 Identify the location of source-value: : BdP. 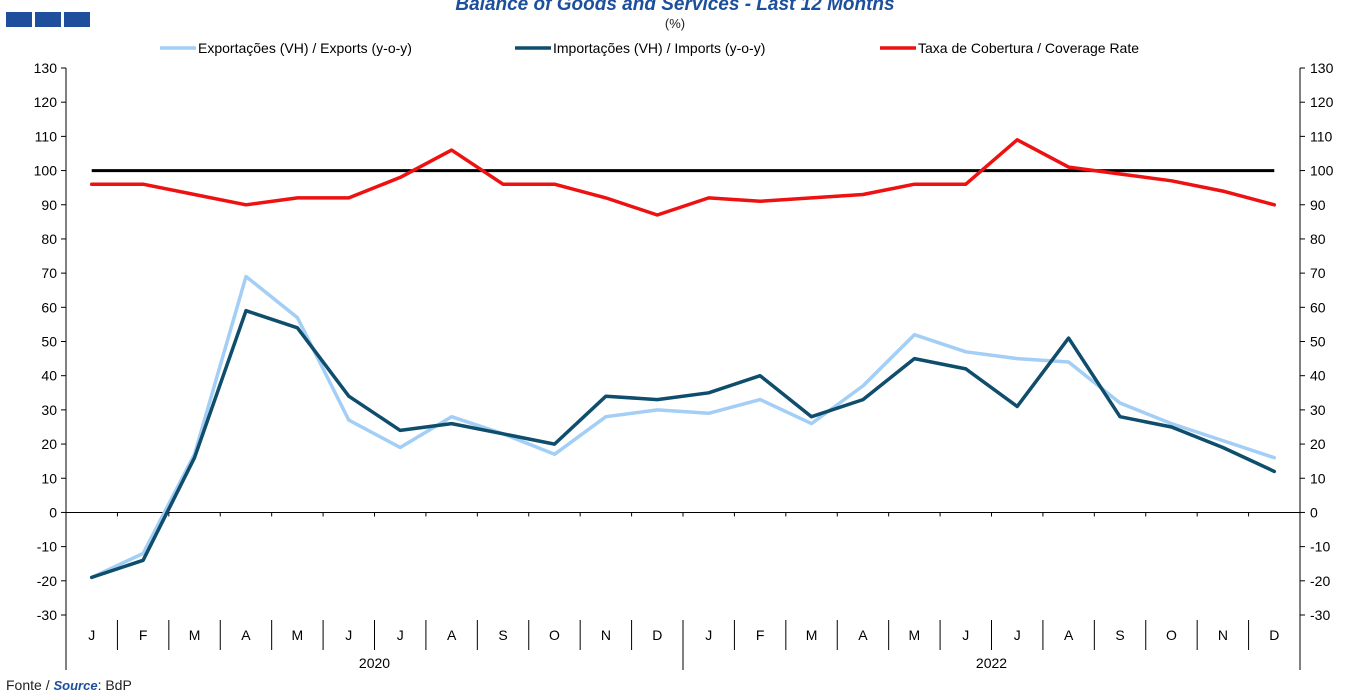
(114, 685).